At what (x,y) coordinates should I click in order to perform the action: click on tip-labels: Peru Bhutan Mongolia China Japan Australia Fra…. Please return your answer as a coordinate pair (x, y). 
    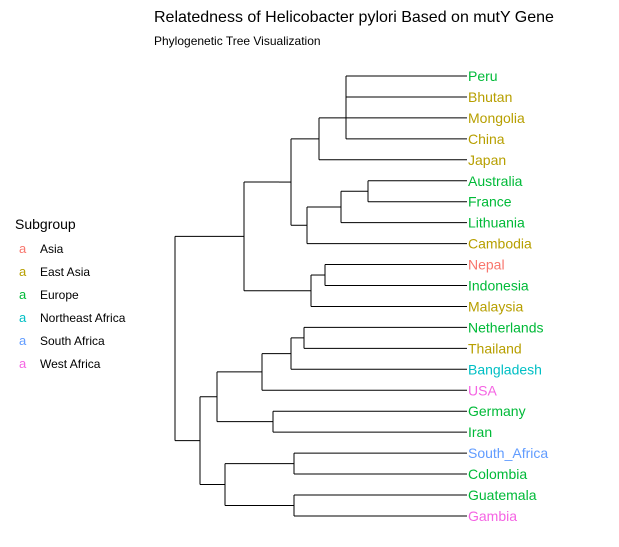
    Looking at the image, I should click on (508, 296).